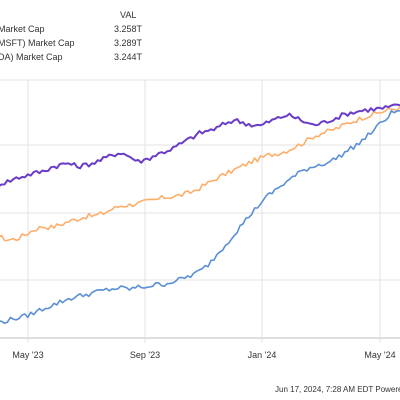 The image size is (400, 400). I want to click on x-tick-label: May '23, so click(27, 355).